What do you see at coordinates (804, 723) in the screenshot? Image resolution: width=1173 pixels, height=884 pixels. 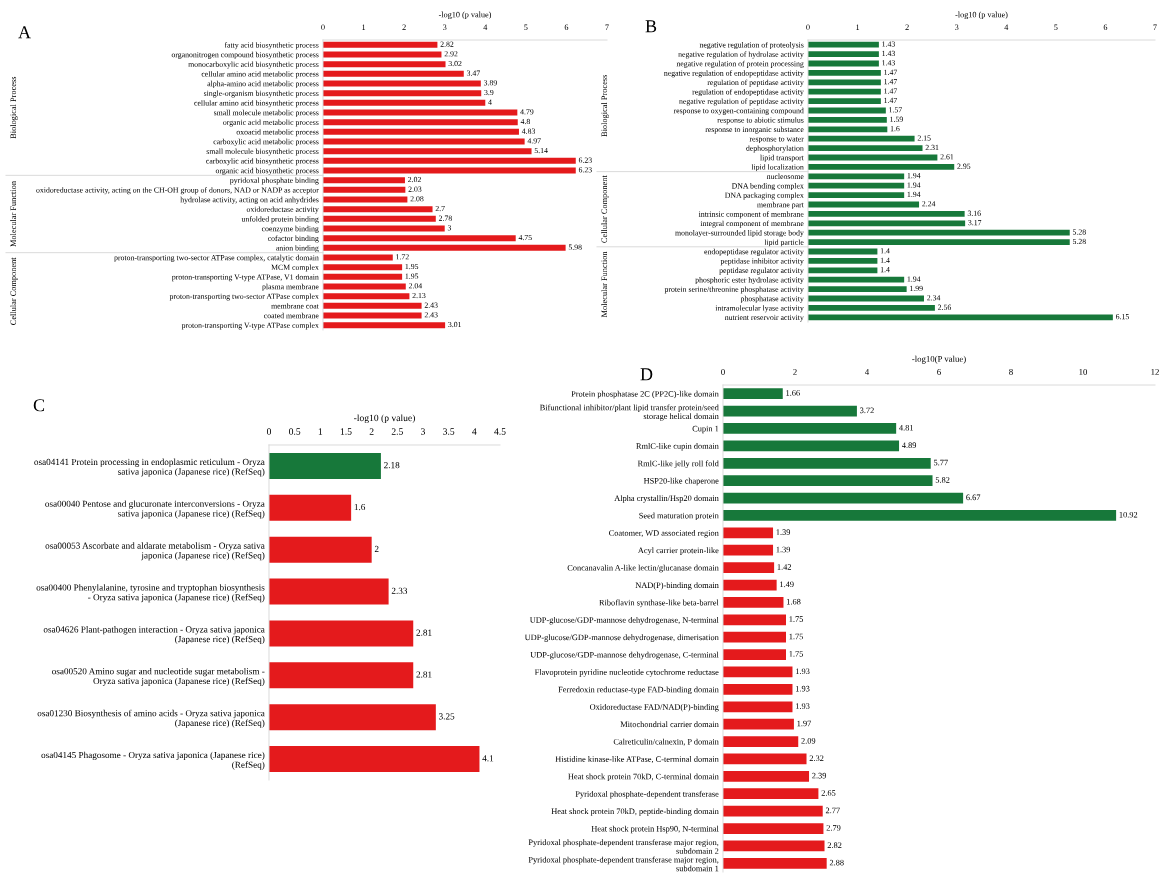 I see `data-label: 1.97` at bounding box center [804, 723].